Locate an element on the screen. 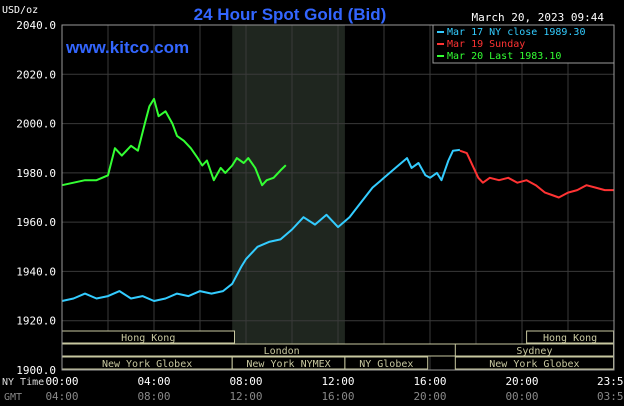 Image resolution: width=624 pixels, height=406 pixels. session-label: Sydney is located at coordinates (534, 351).